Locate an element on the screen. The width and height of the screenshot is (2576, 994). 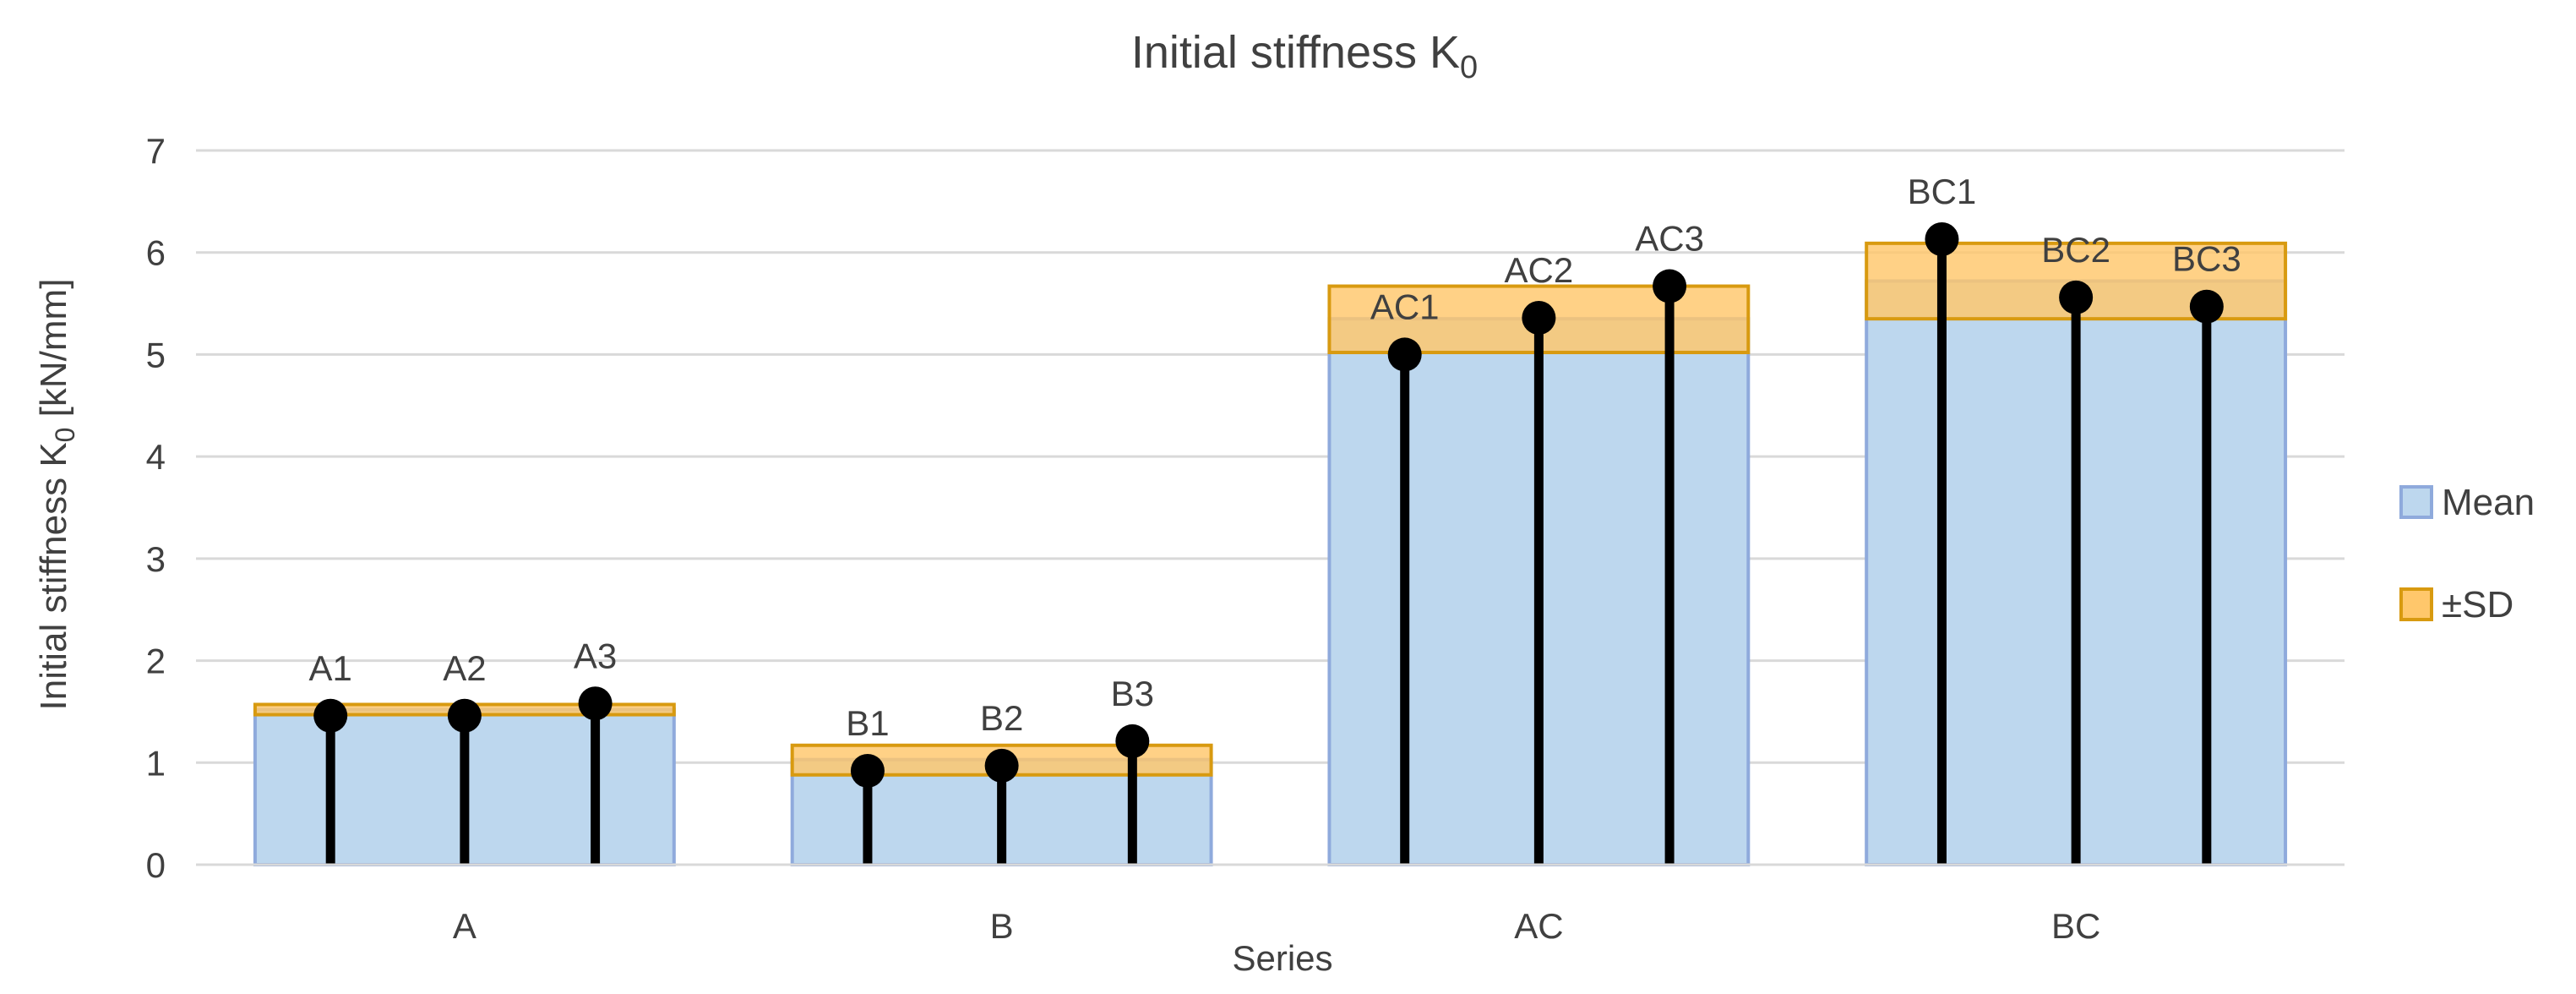
y-tick-label: 2 is located at coordinates (156, 661).